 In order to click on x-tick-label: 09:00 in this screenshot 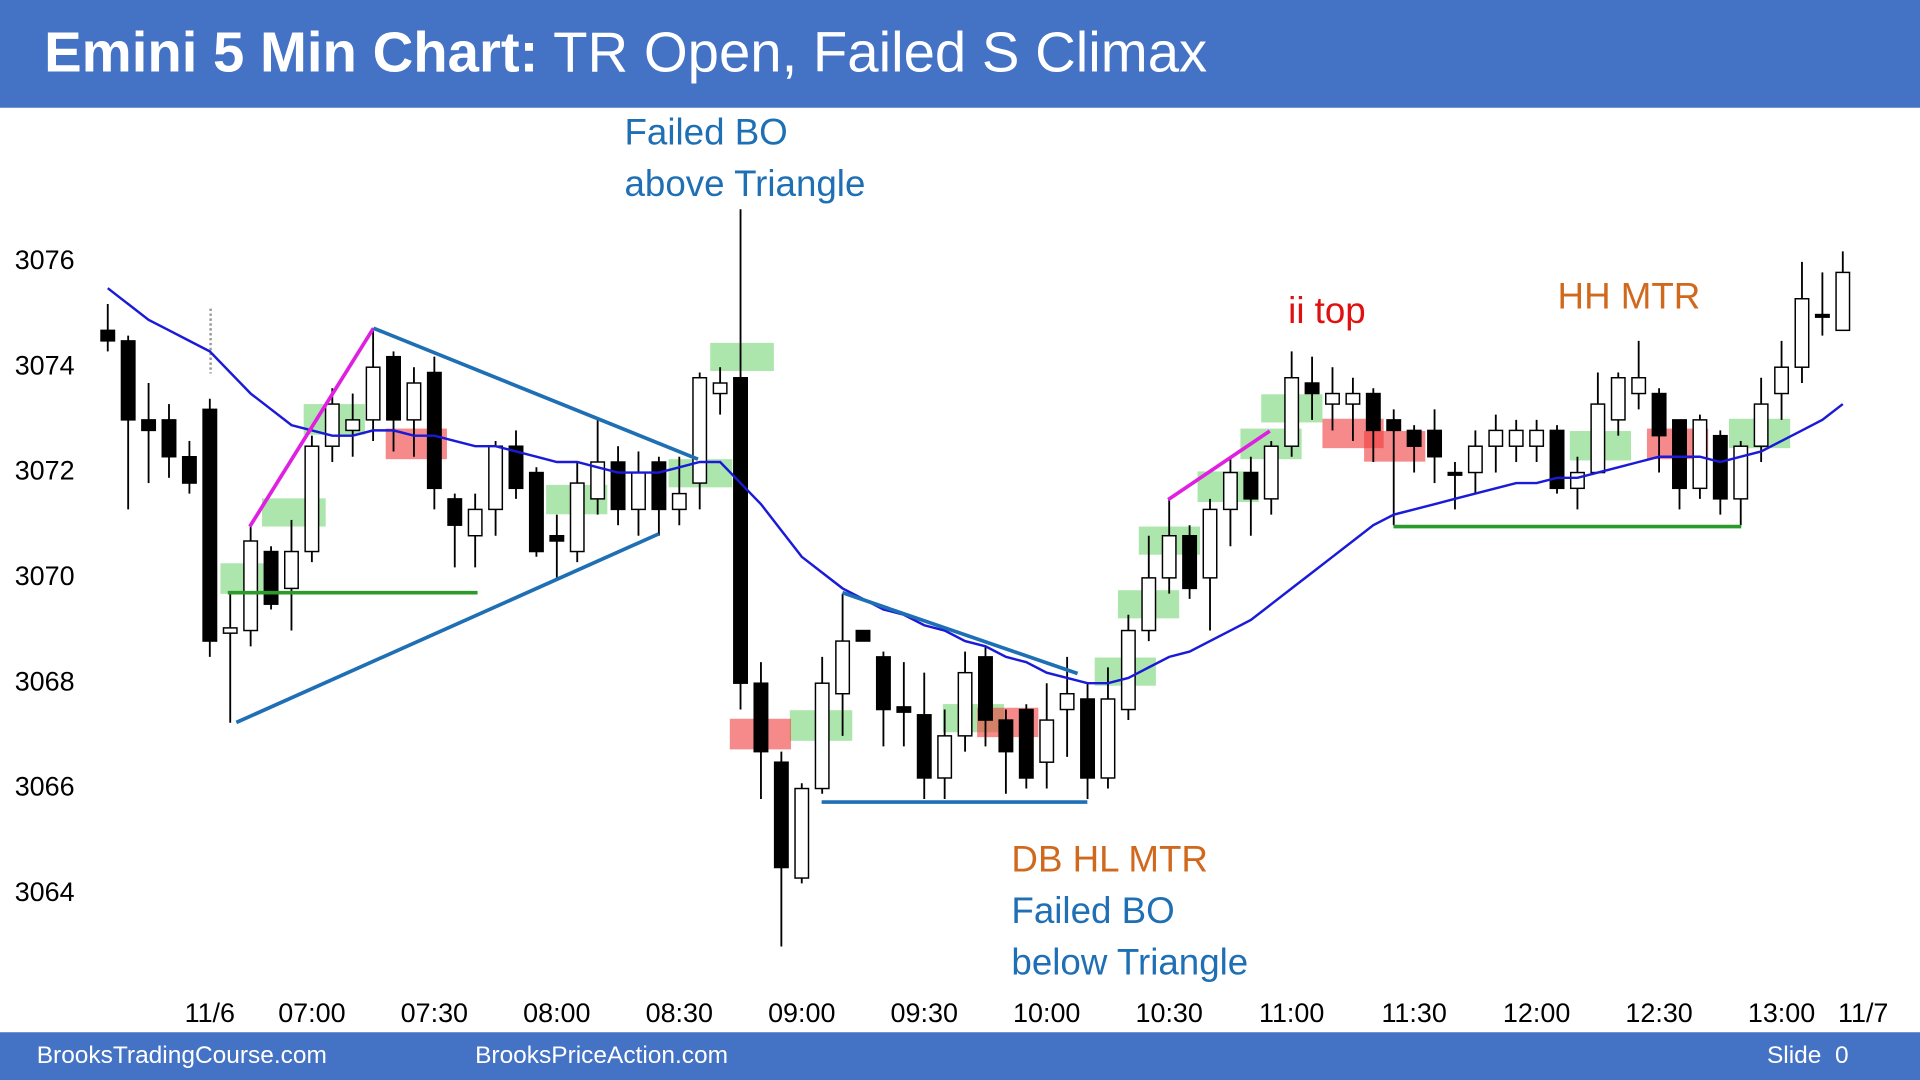, I will do `click(801, 1013)`.